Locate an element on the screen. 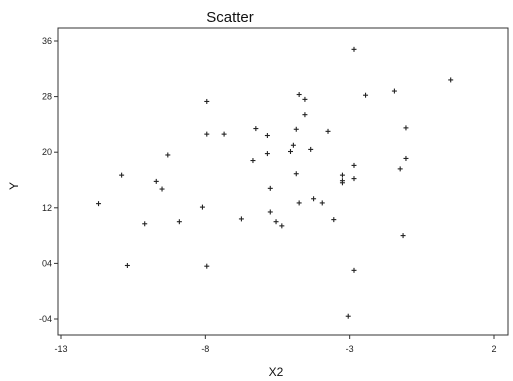 The height and width of the screenshot is (381, 513). y-axis-label: Y is located at coordinates (14, 186).